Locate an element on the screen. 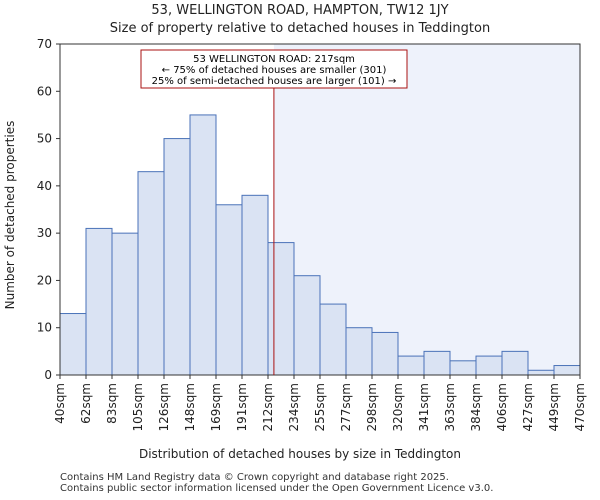 Image resolution: width=600 pixels, height=500 pixels. bar-449sqm is located at coordinates (567, 370).